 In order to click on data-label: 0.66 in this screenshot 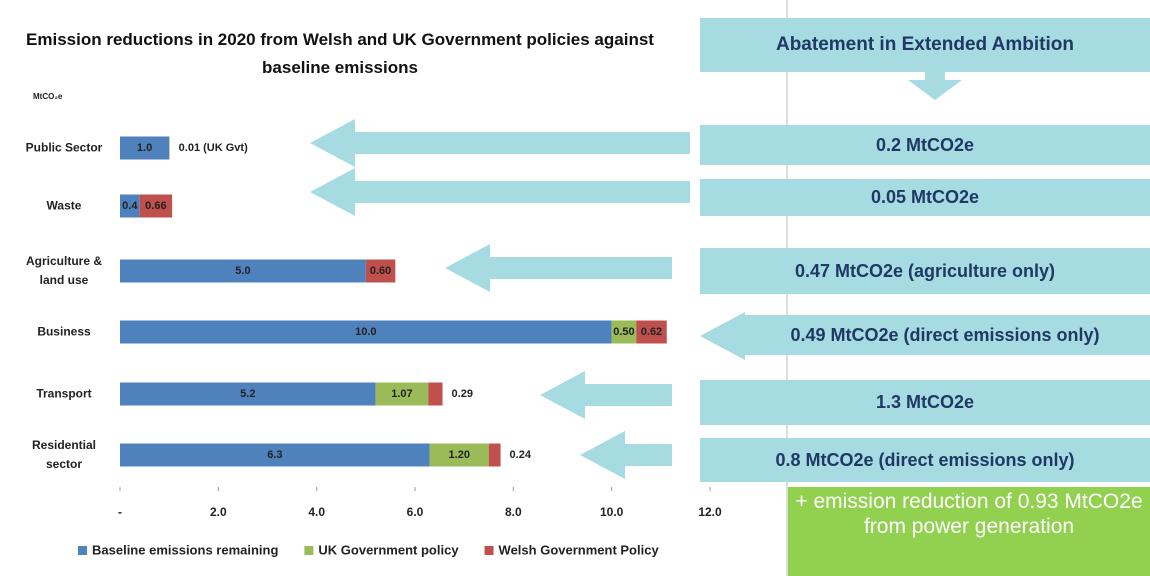, I will do `click(155, 206)`.